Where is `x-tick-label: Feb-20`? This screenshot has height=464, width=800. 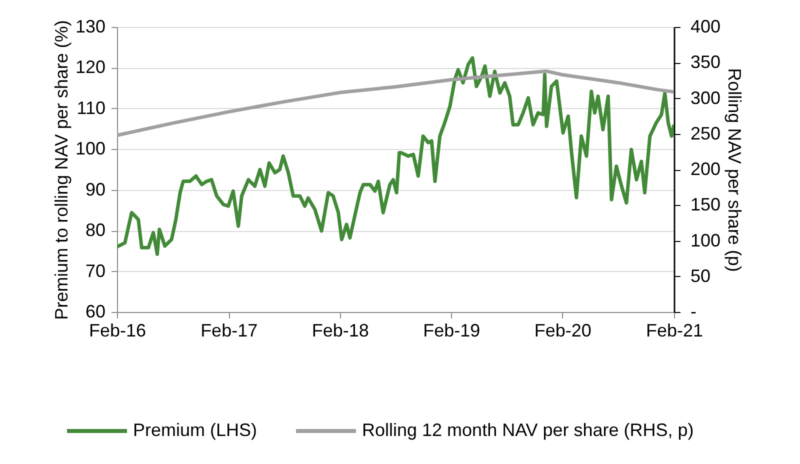
x-tick-label: Feb-20 is located at coordinates (563, 330).